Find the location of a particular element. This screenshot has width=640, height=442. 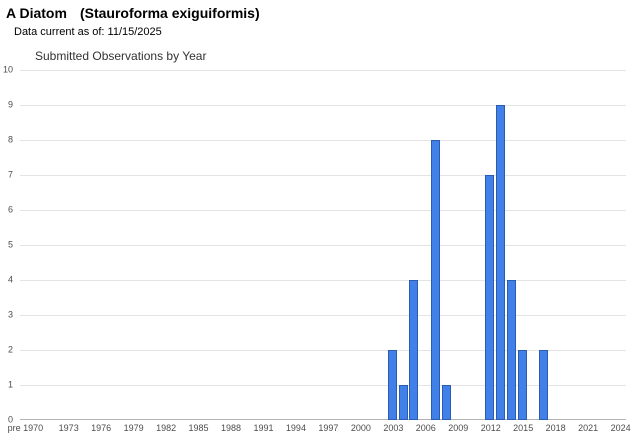

x-tick-label: 2000 is located at coordinates (360, 428).